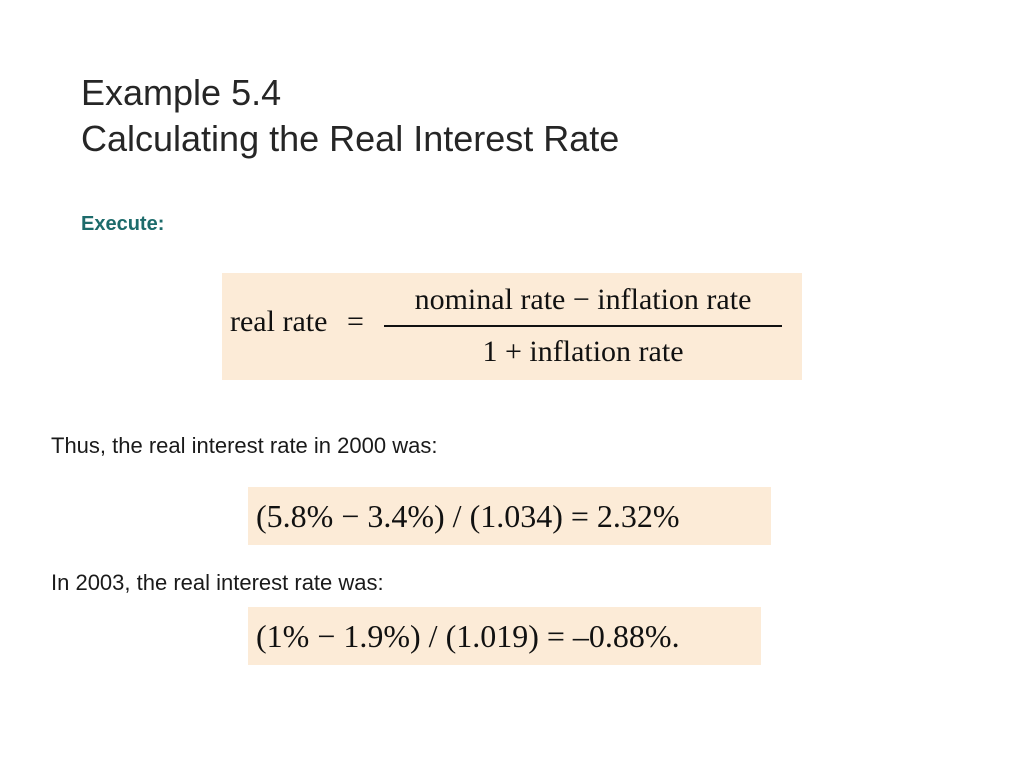 The width and height of the screenshot is (1024, 768). I want to click on calc-2003-box: (1% − 1.9%) / (1.019) = –0.88%., so click(504, 636).